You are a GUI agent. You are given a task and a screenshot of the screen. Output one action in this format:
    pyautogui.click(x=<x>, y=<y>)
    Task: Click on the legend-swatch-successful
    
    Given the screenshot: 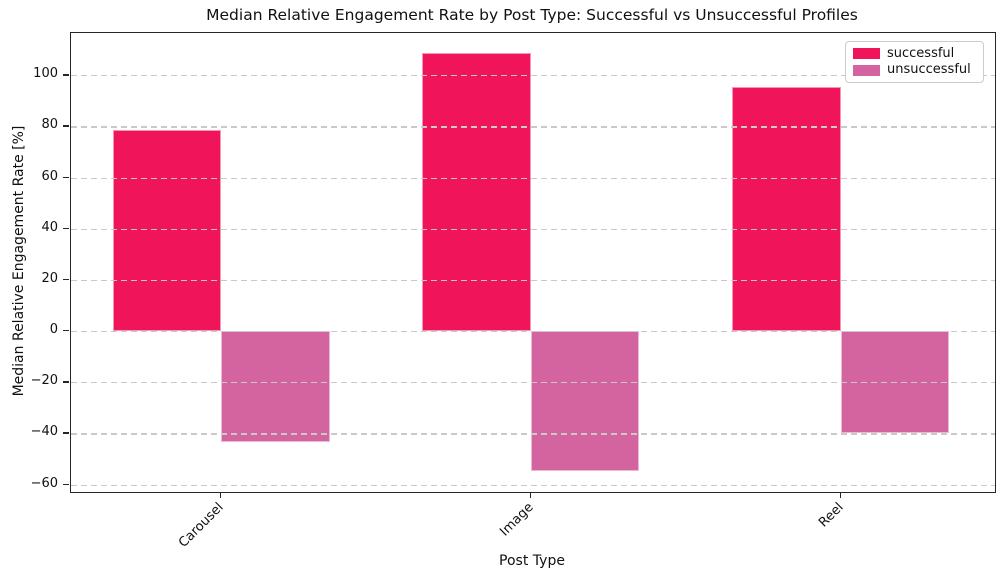 What is the action you would take?
    pyautogui.click(x=866, y=54)
    